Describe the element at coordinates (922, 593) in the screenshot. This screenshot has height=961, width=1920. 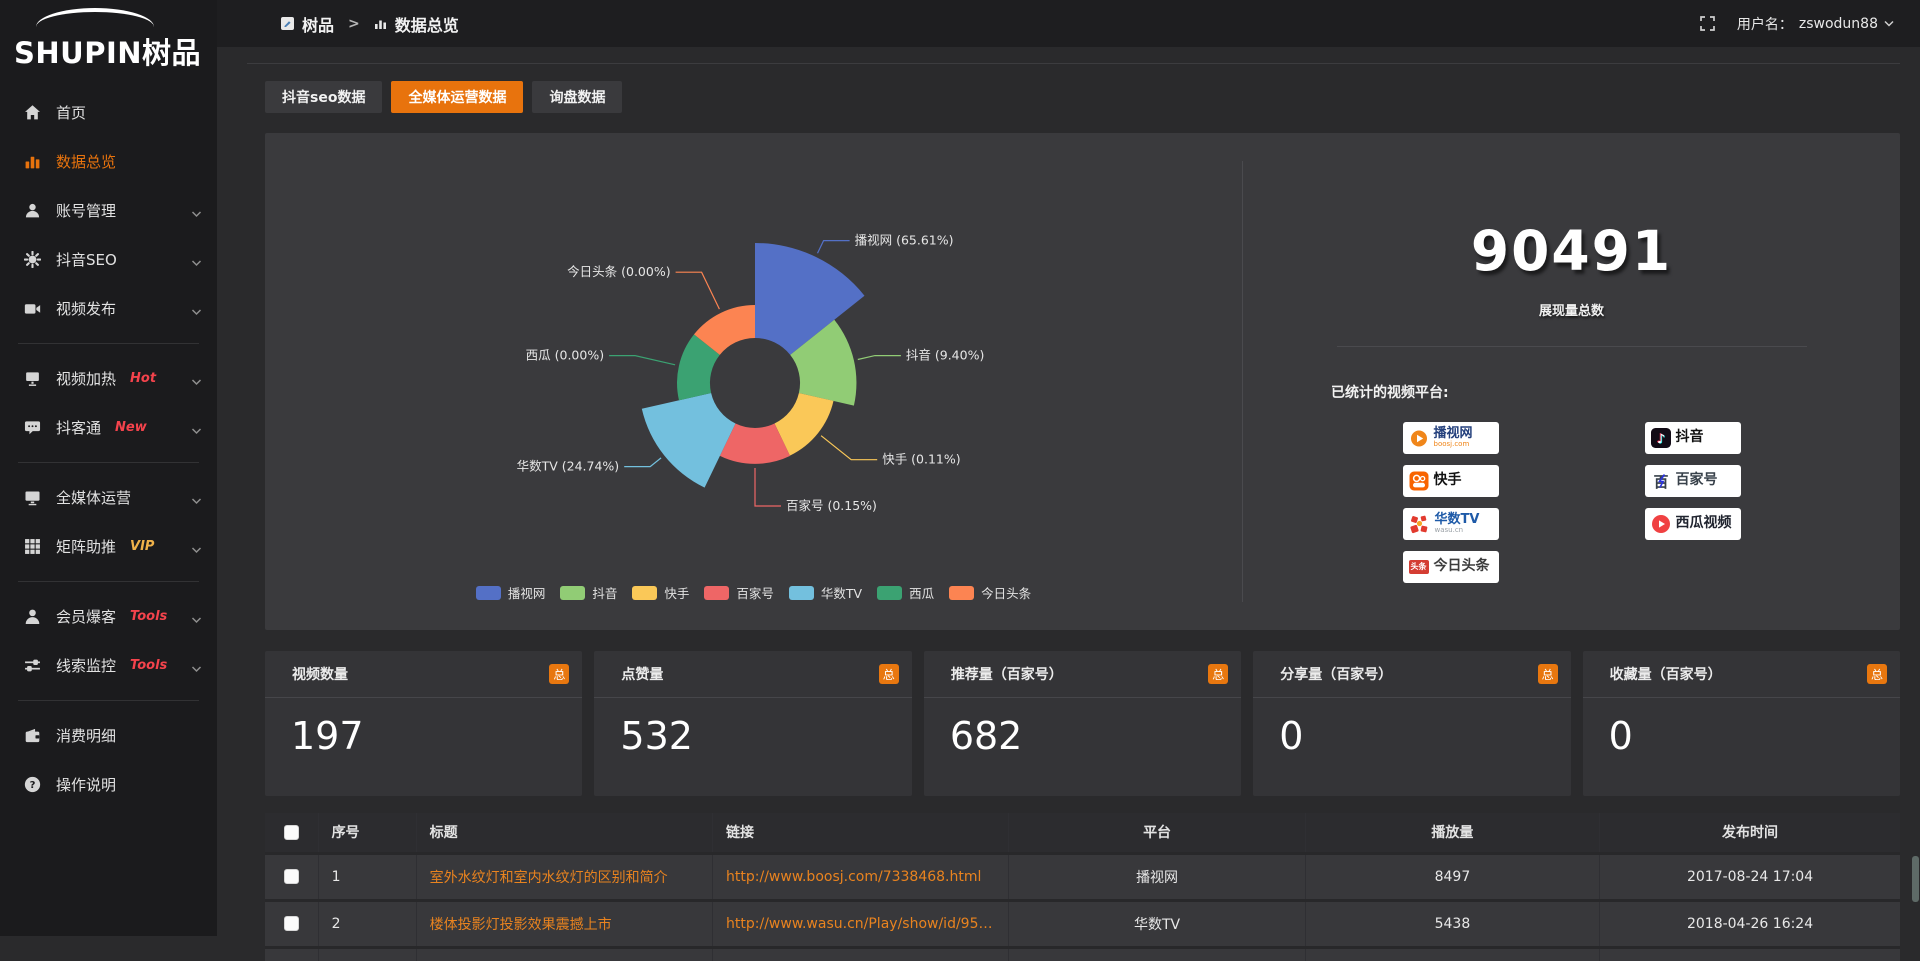
I see `legend-label: 西瓜` at that location.